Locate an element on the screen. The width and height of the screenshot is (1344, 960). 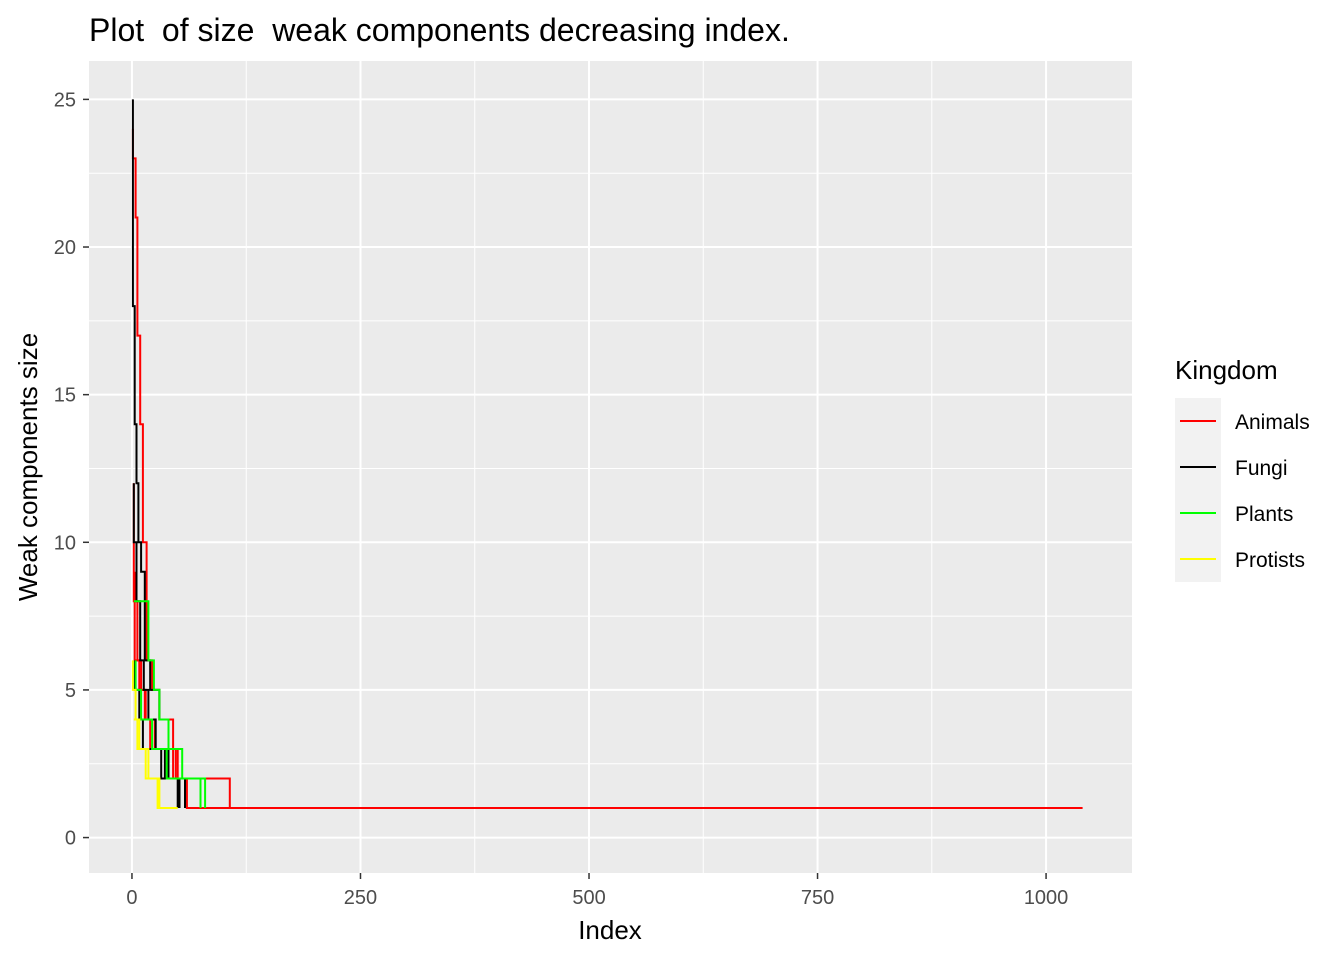
legend-label-fungi: Fungi is located at coordinates (1261, 468).